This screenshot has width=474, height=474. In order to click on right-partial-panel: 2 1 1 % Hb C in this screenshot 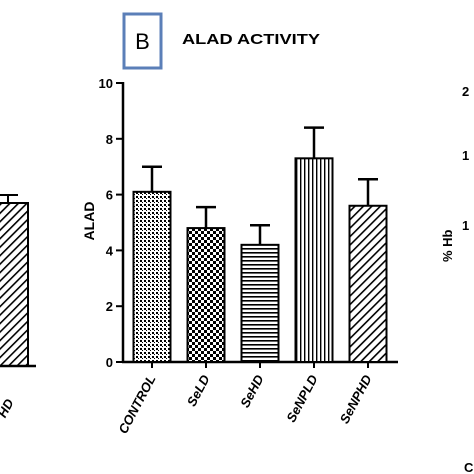, I will do `click(457, 279)`.